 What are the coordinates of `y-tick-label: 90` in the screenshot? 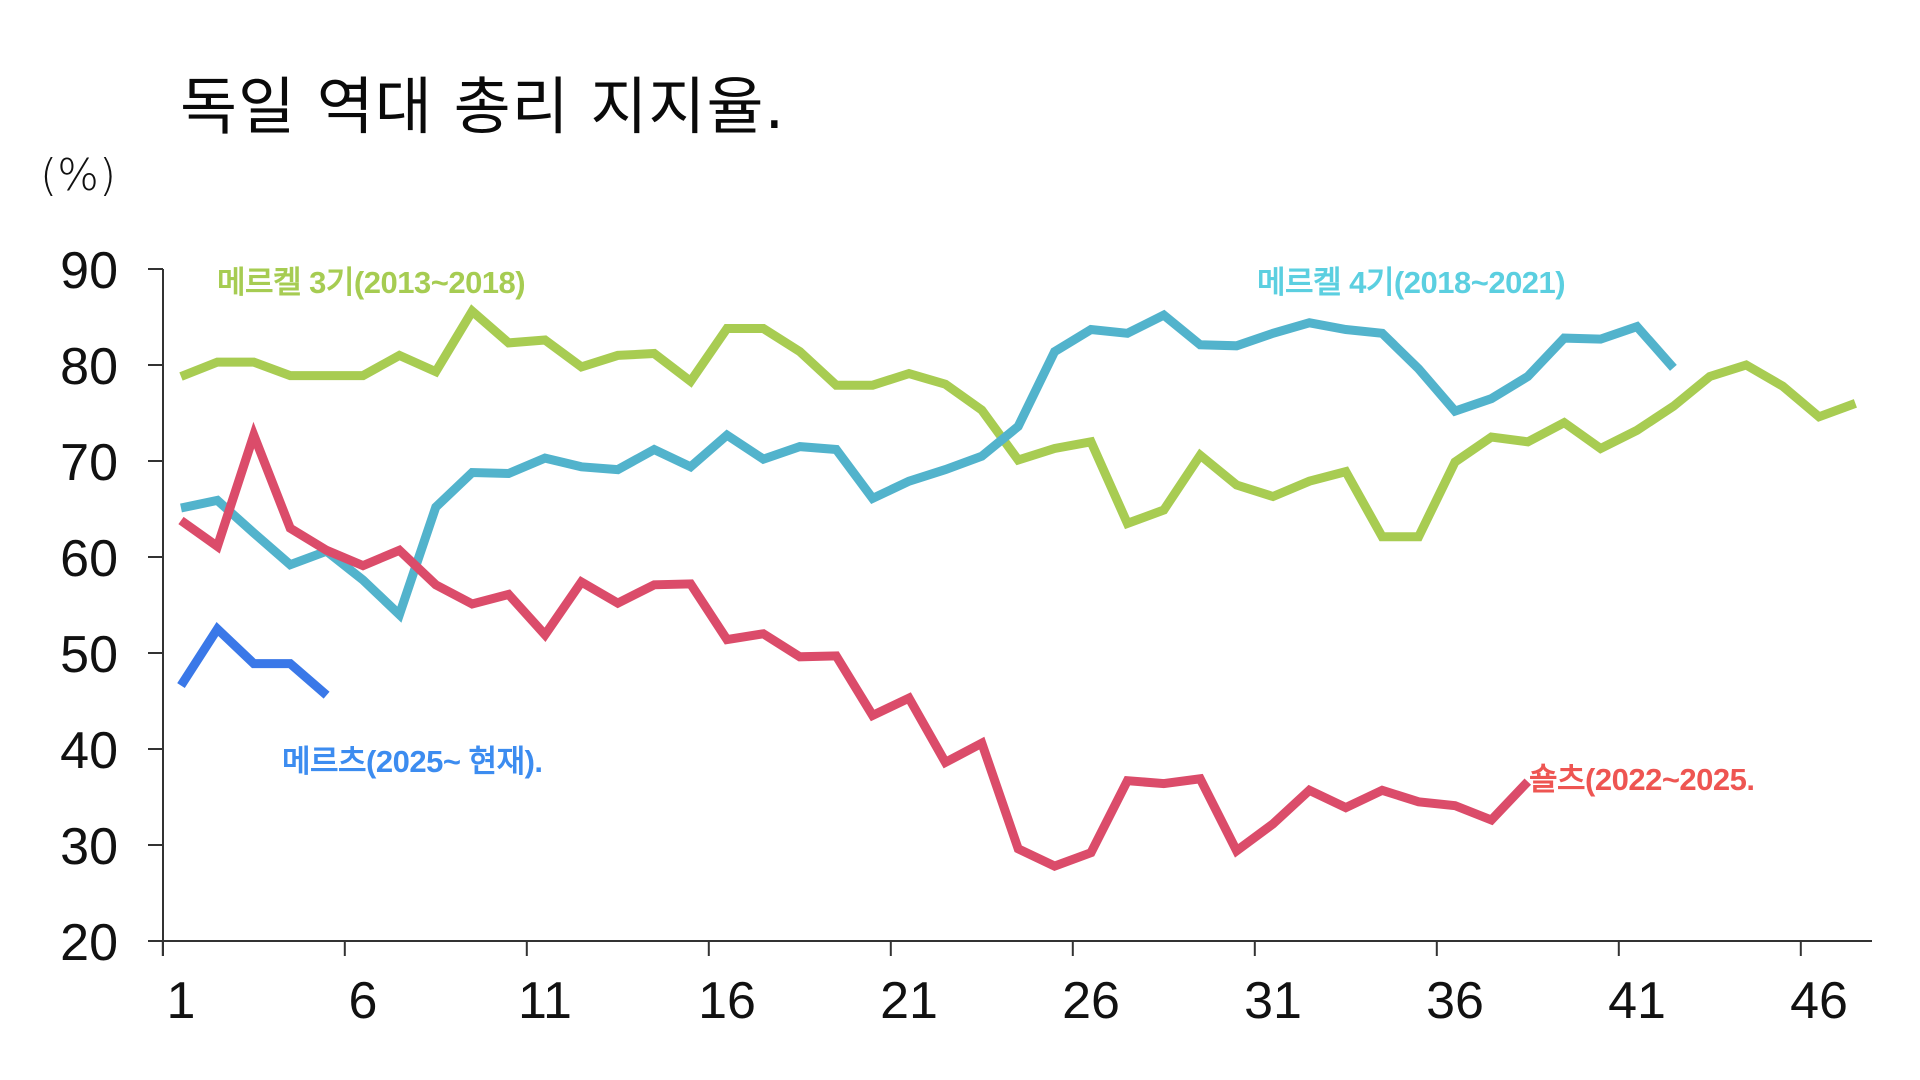 It's located at (89, 271).